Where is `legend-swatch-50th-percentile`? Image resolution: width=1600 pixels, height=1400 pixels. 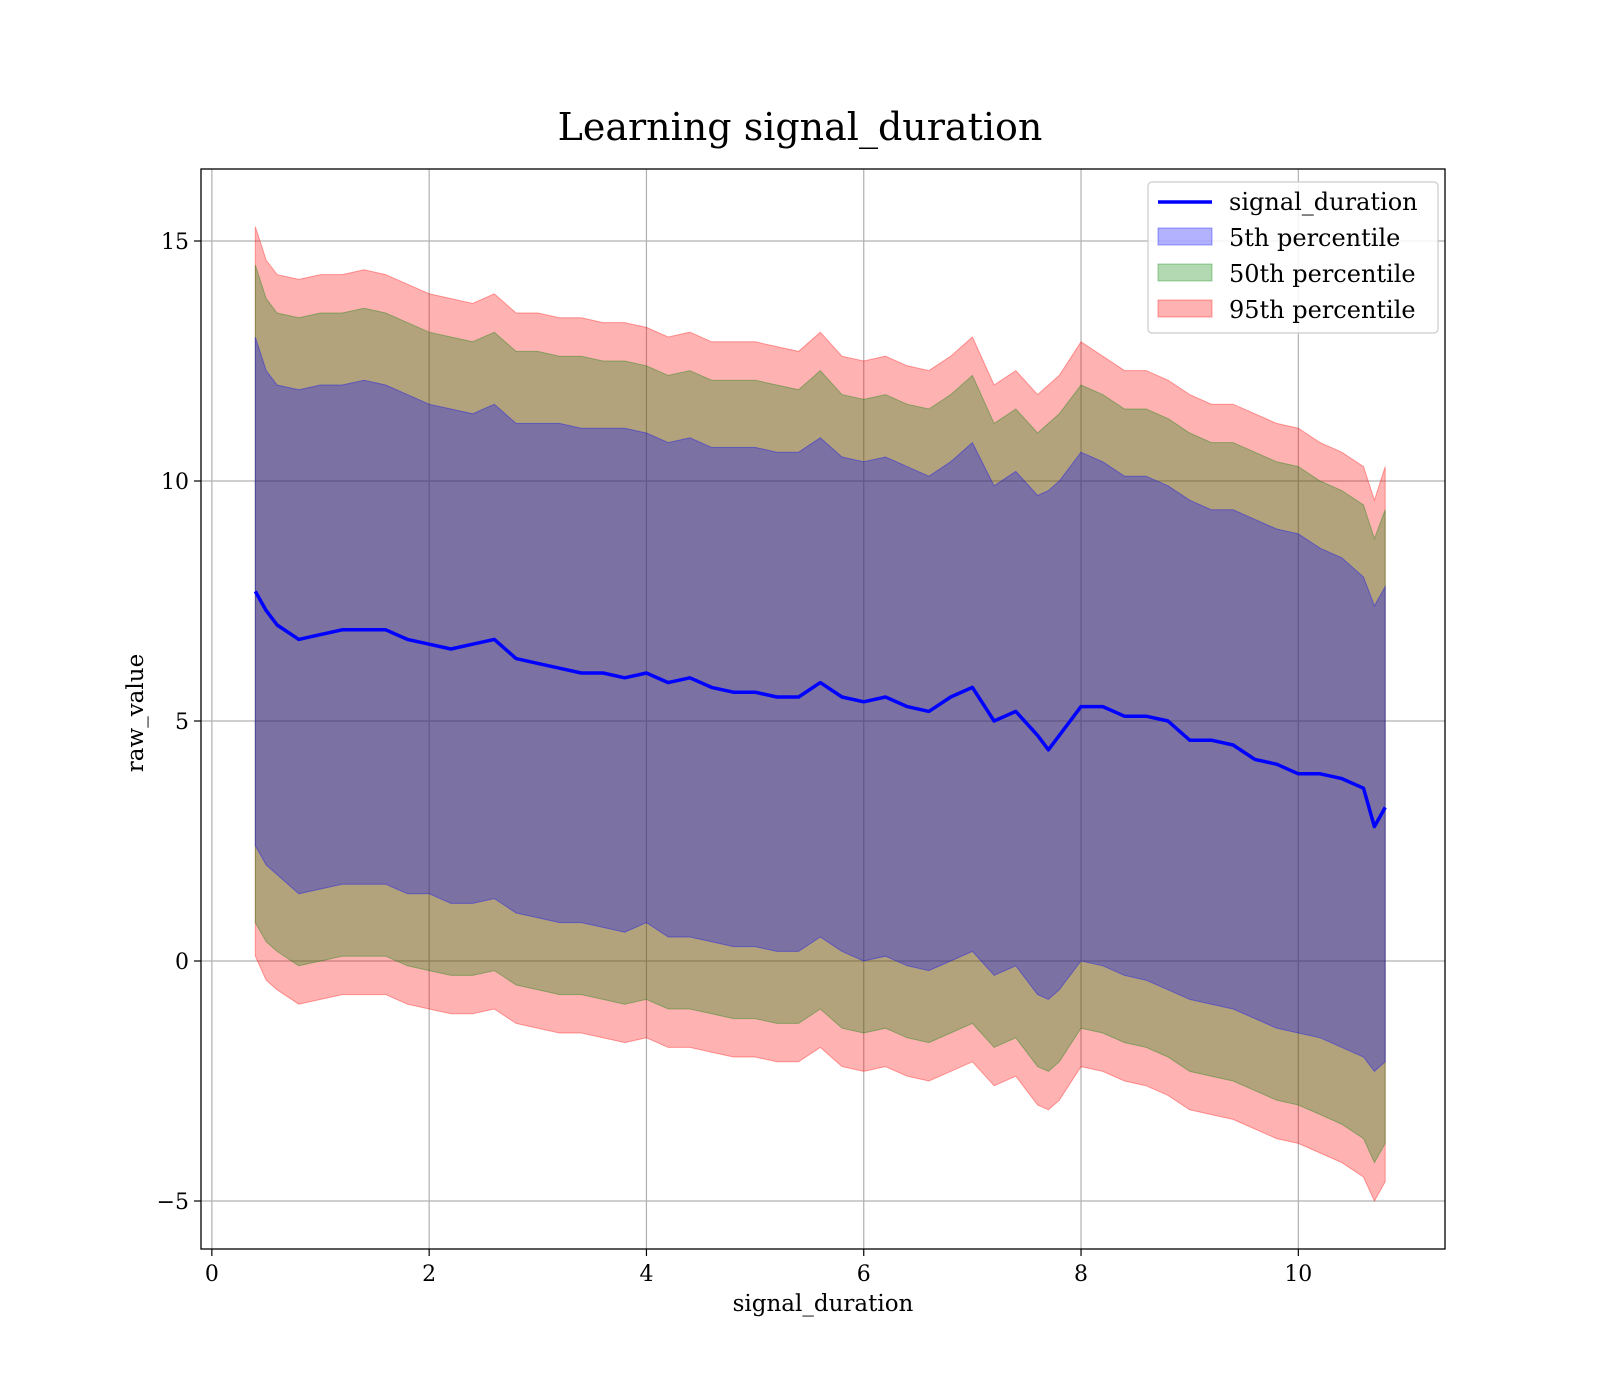 legend-swatch-50th-percentile is located at coordinates (1185, 272).